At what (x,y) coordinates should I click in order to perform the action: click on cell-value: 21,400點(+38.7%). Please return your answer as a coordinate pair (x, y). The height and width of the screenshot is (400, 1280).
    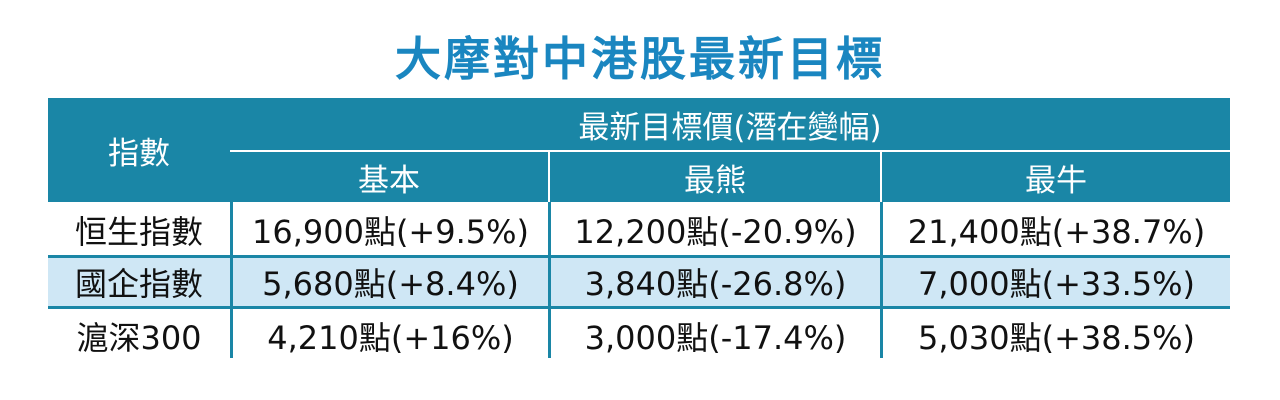
    Looking at the image, I should click on (1056, 232).